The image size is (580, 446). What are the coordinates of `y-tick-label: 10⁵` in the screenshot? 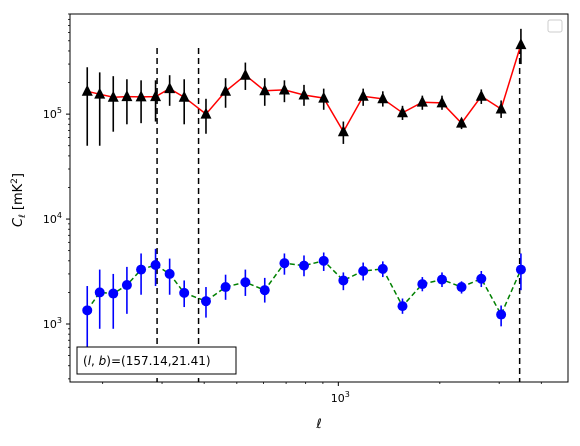 It's located at (52, 113).